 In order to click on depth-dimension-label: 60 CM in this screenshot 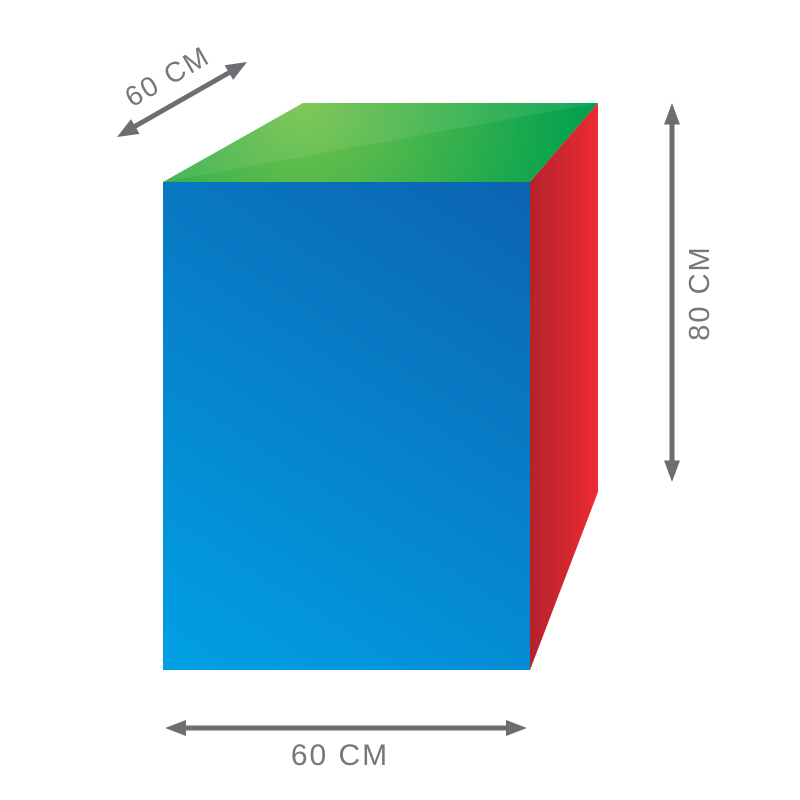, I will do `click(167, 76)`.